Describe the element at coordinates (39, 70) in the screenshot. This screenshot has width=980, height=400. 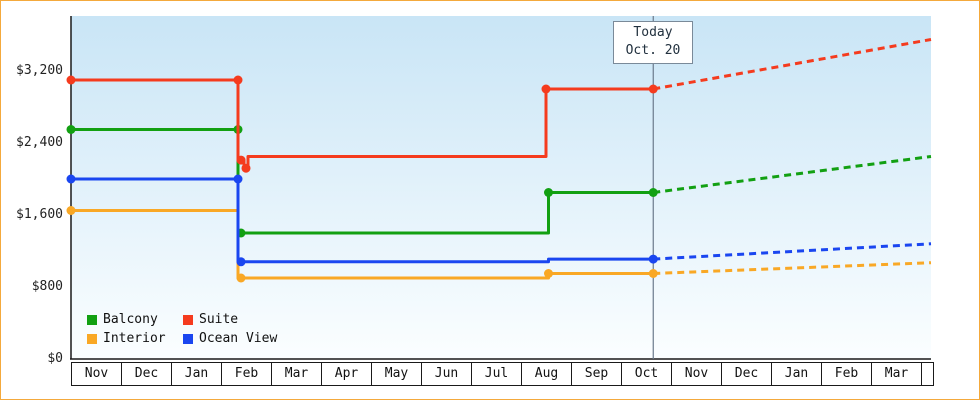
I see `y-axis-tick-label: $3,200` at that location.